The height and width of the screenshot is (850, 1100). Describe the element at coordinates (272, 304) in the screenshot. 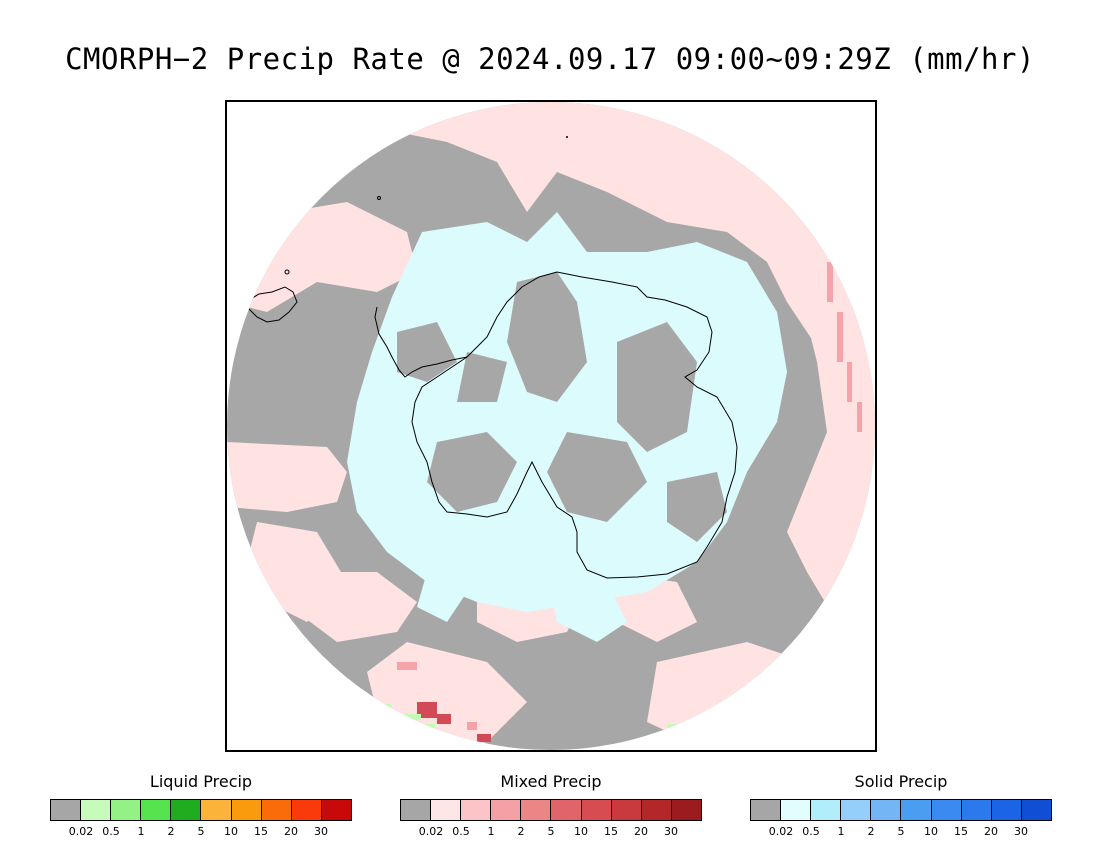

I see `south-america-coastline` at that location.